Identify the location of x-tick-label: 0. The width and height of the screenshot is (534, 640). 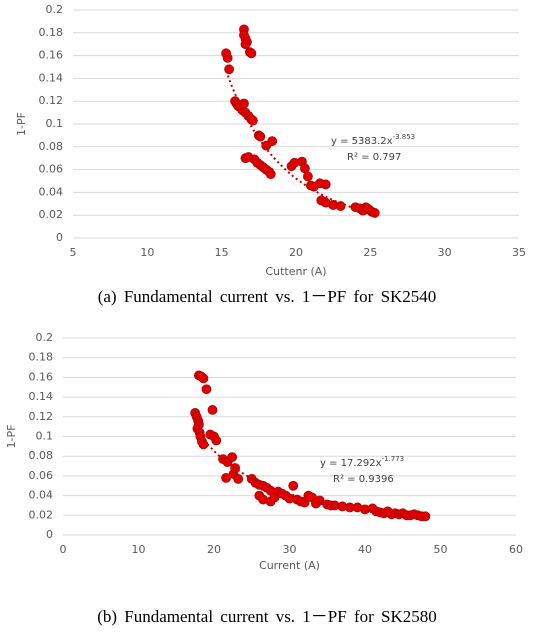
(63, 549).